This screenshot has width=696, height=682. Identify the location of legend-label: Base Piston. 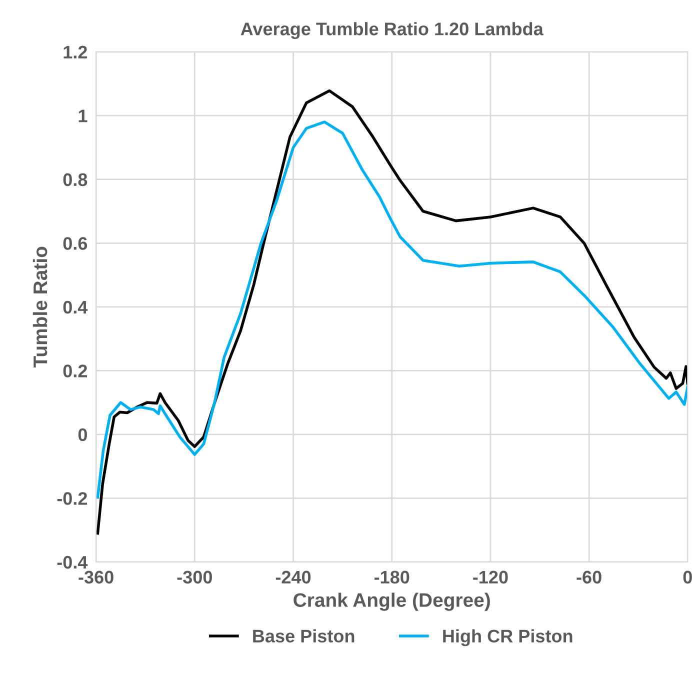
(303, 635).